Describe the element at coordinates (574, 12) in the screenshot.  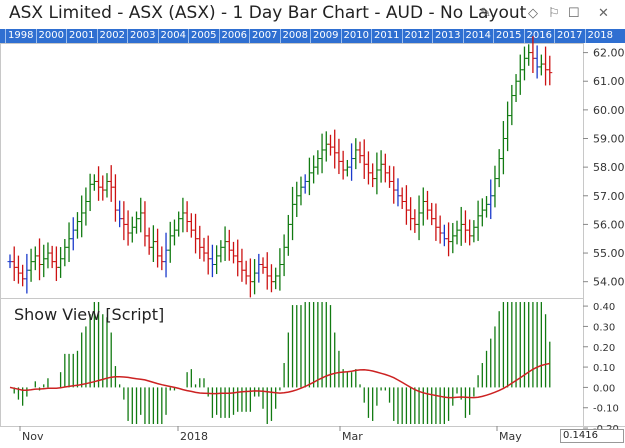
I see `window-icon: ☐` at that location.